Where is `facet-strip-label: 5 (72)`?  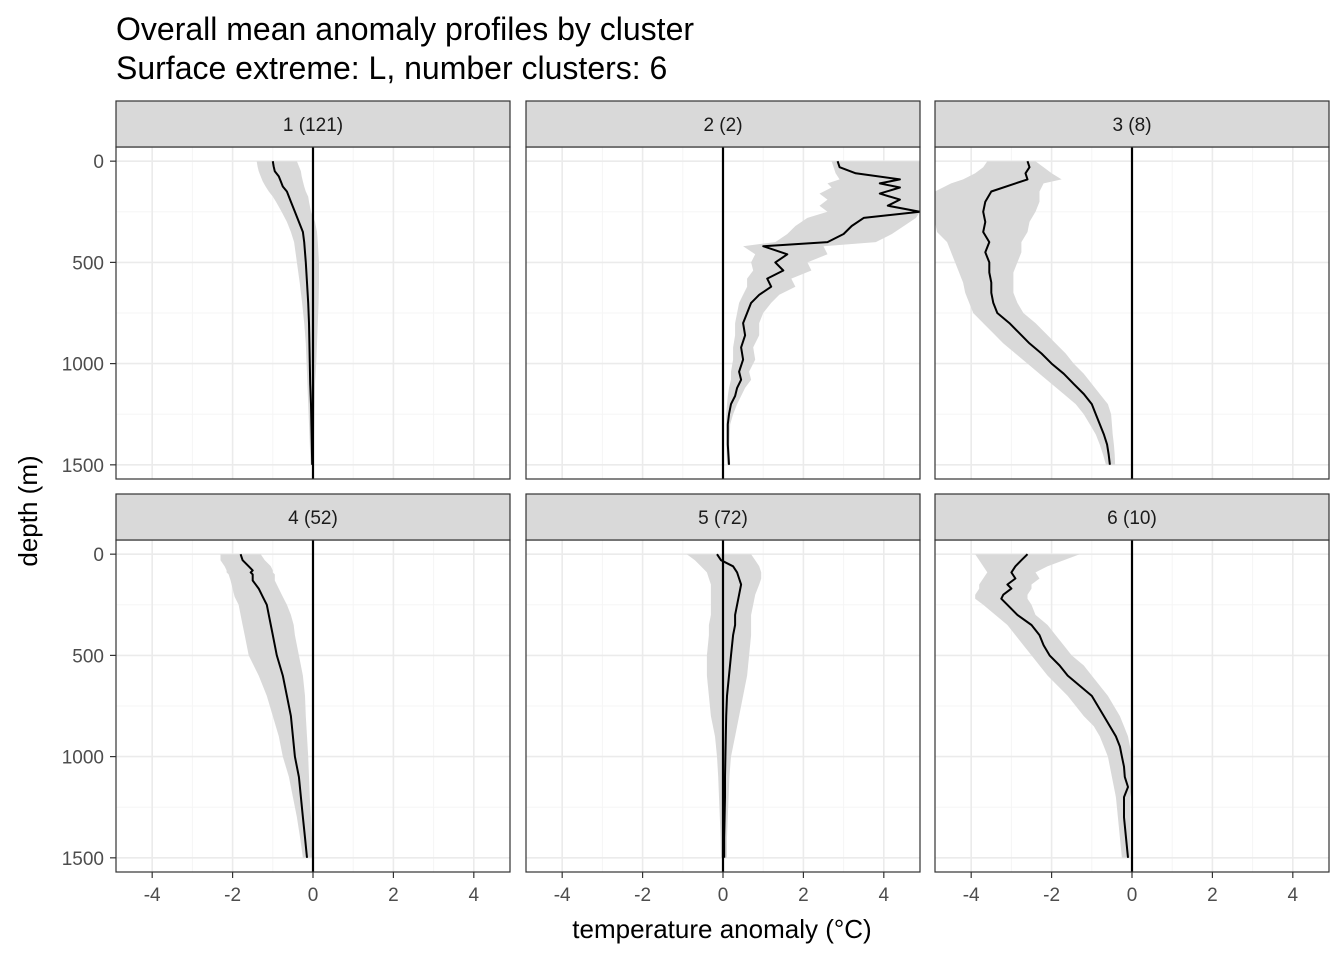
facet-strip-label: 5 (72) is located at coordinates (723, 518).